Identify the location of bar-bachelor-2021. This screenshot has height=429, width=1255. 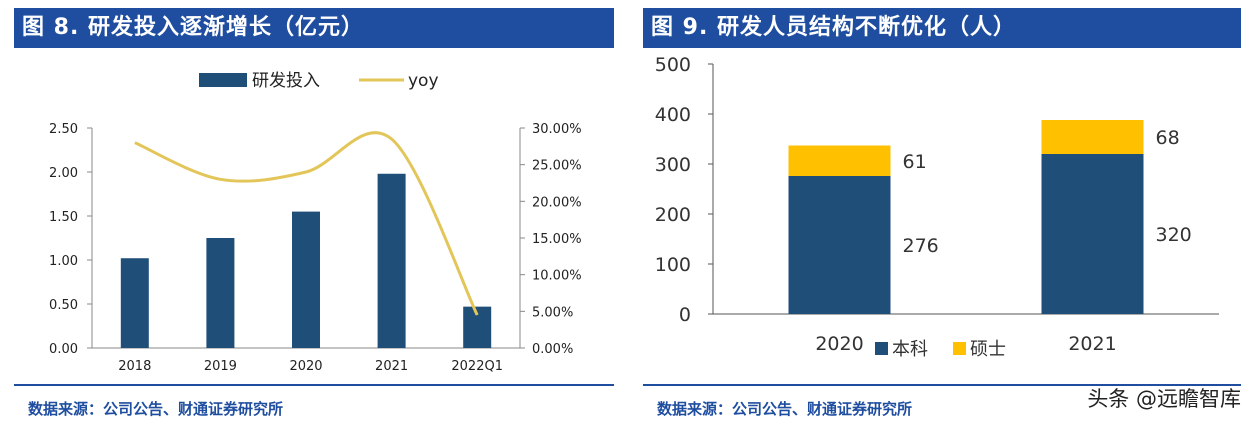
(1092, 234).